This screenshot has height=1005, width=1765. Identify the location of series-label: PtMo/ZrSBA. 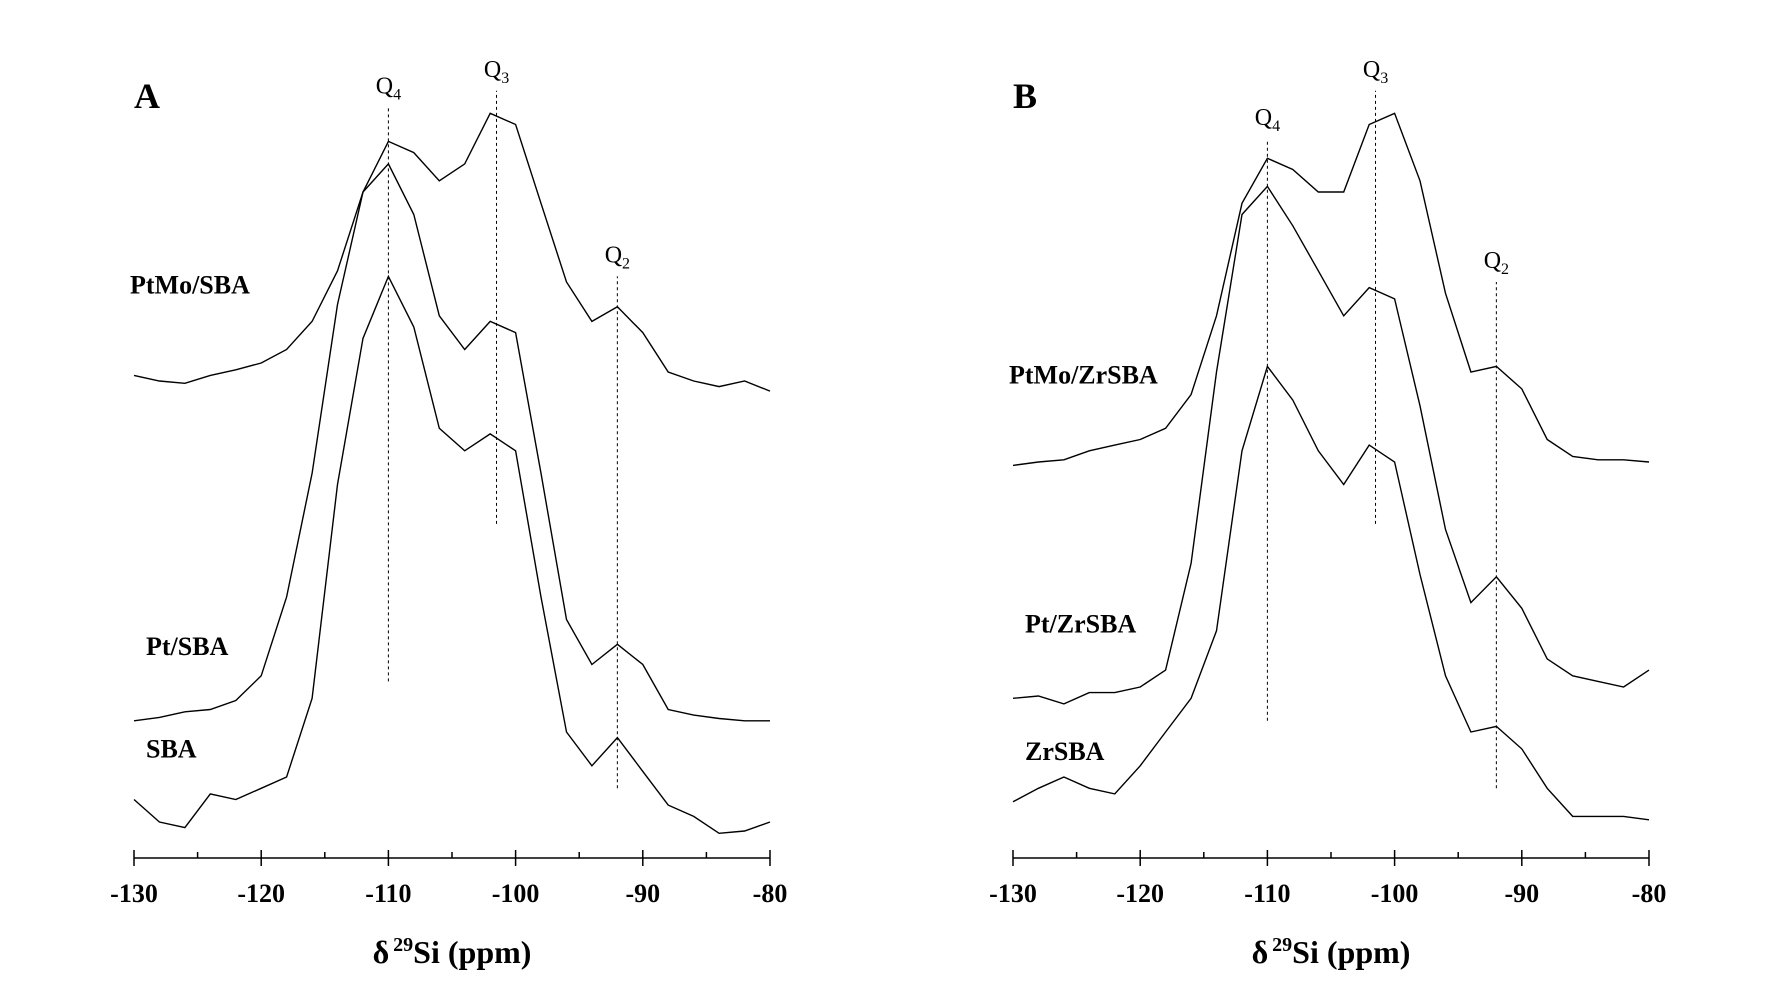
(1083, 374).